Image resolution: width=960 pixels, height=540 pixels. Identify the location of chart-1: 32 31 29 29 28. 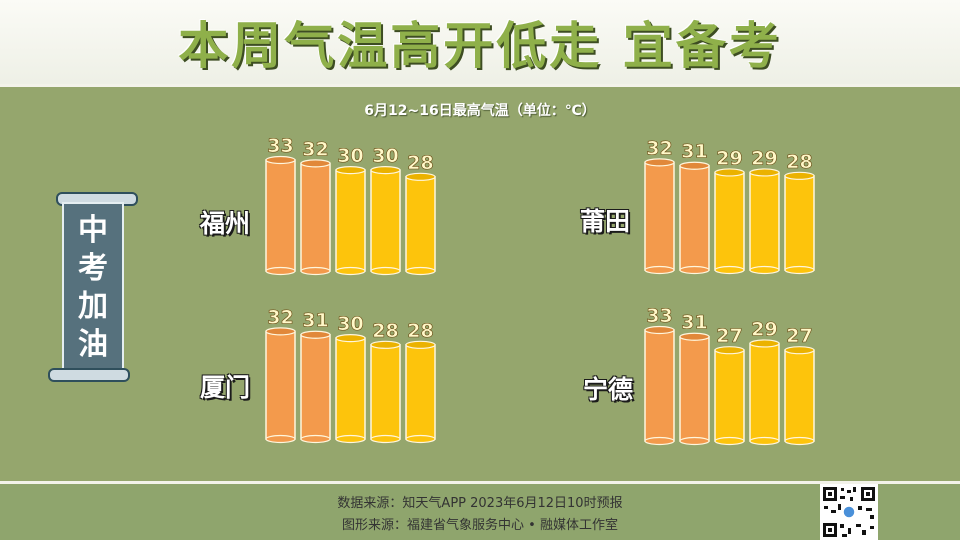
(729, 206).